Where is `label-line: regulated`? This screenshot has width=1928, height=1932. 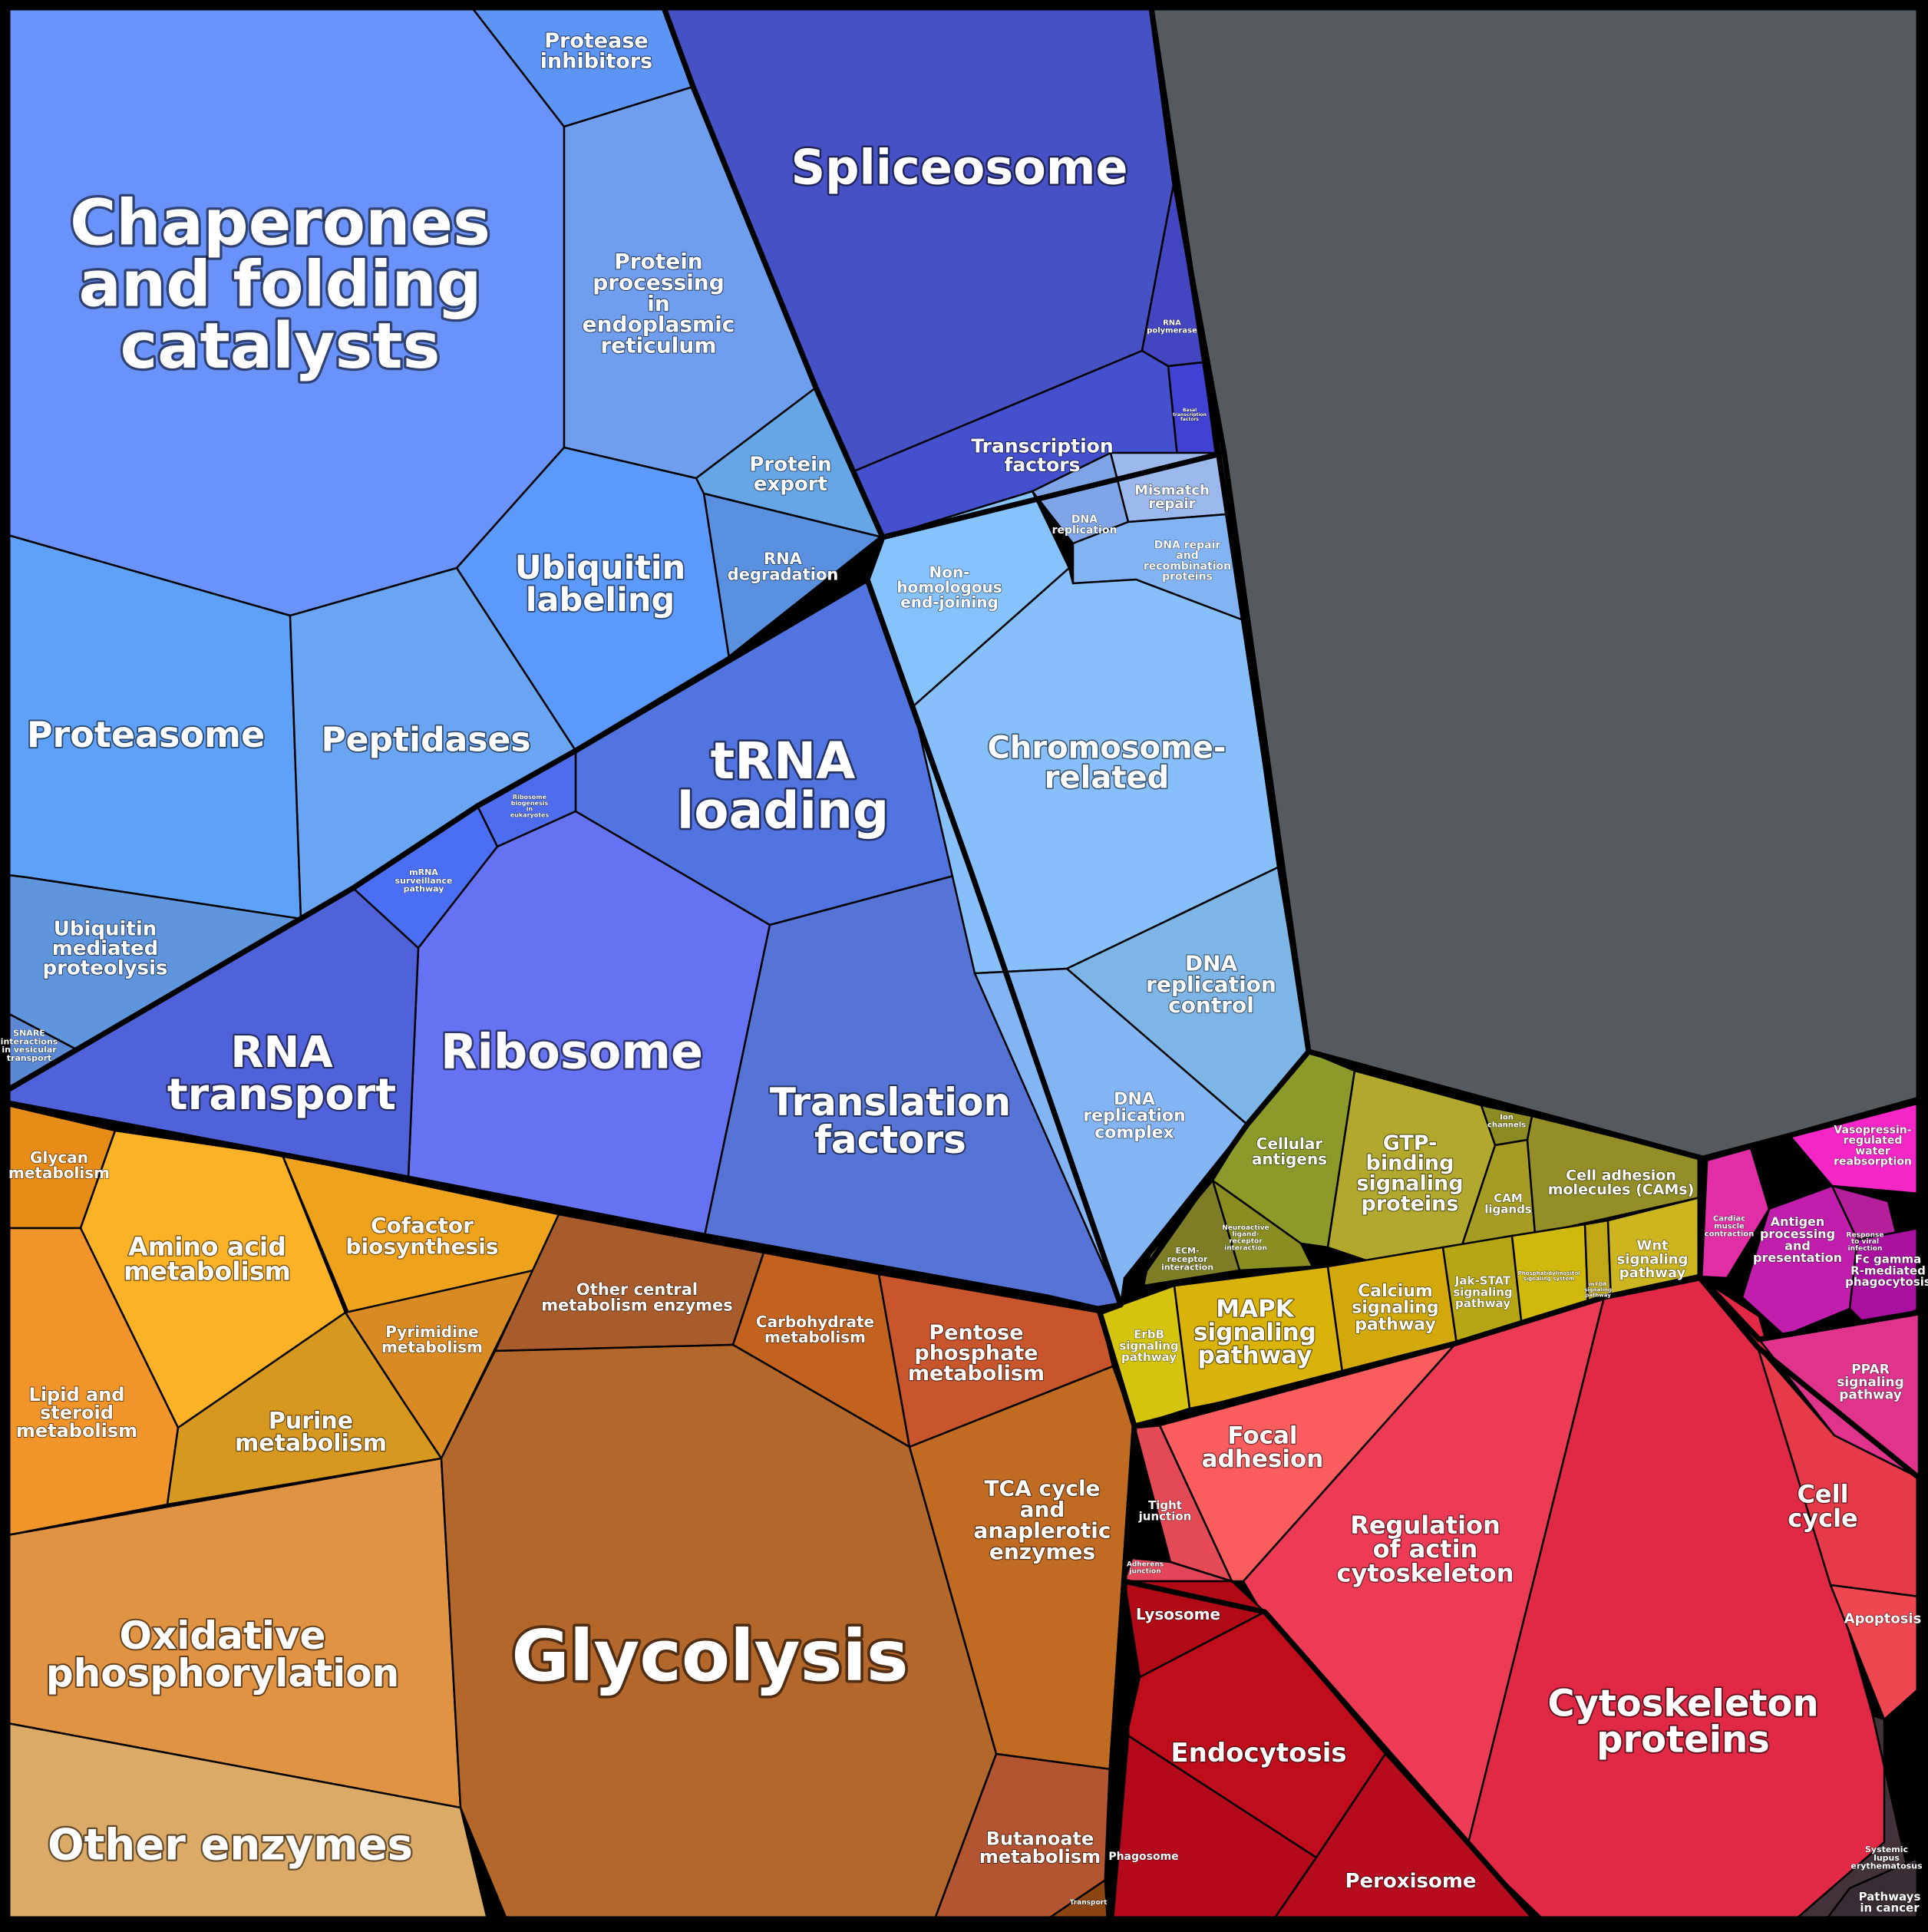 label-line: regulated is located at coordinates (1873, 1140).